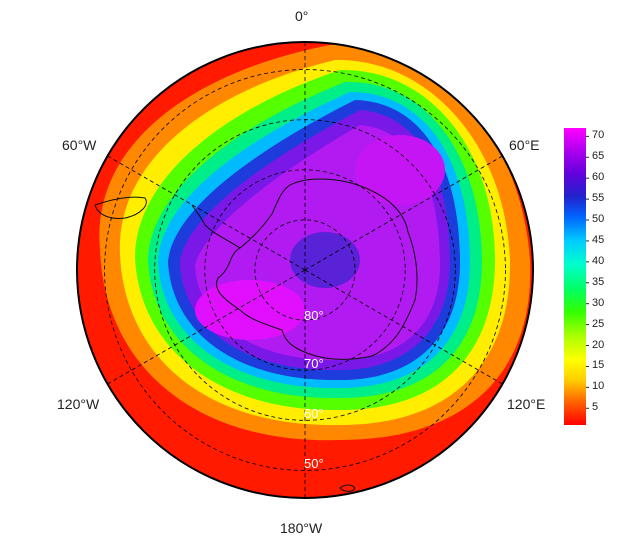 The height and width of the screenshot is (552, 625). Describe the element at coordinates (598, 239) in the screenshot. I see `colorbar-tick-label: 45` at that location.